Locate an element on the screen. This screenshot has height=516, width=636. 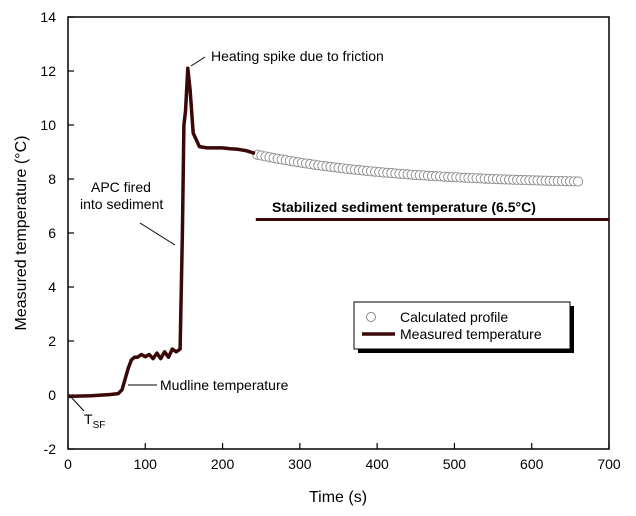
x-tick-label: 600 is located at coordinates (532, 464).